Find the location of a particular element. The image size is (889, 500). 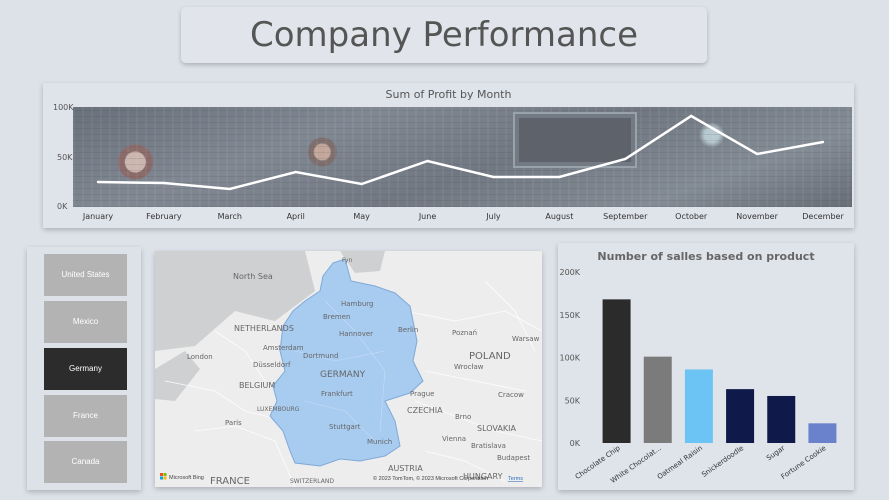

x-tick-june: June is located at coordinates (427, 216).